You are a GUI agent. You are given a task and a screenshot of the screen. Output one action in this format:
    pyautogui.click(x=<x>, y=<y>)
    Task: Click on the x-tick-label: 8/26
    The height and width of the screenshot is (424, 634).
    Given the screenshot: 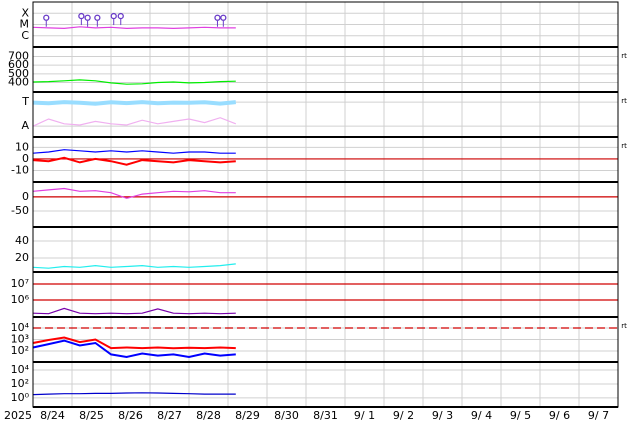 What is the action you would take?
    pyautogui.click(x=130, y=415)
    